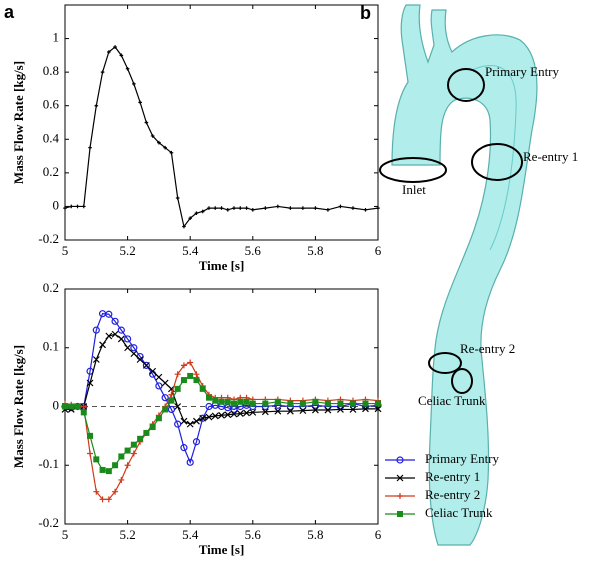 This screenshot has height=565, width=600. What do you see at coordinates (222, 265) in the screenshot?
I see `x-axis-label: Time [s]` at bounding box center [222, 265].